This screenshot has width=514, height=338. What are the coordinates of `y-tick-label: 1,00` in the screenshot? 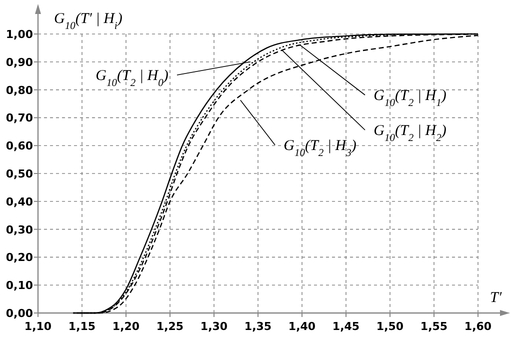 It's located at (20, 34).